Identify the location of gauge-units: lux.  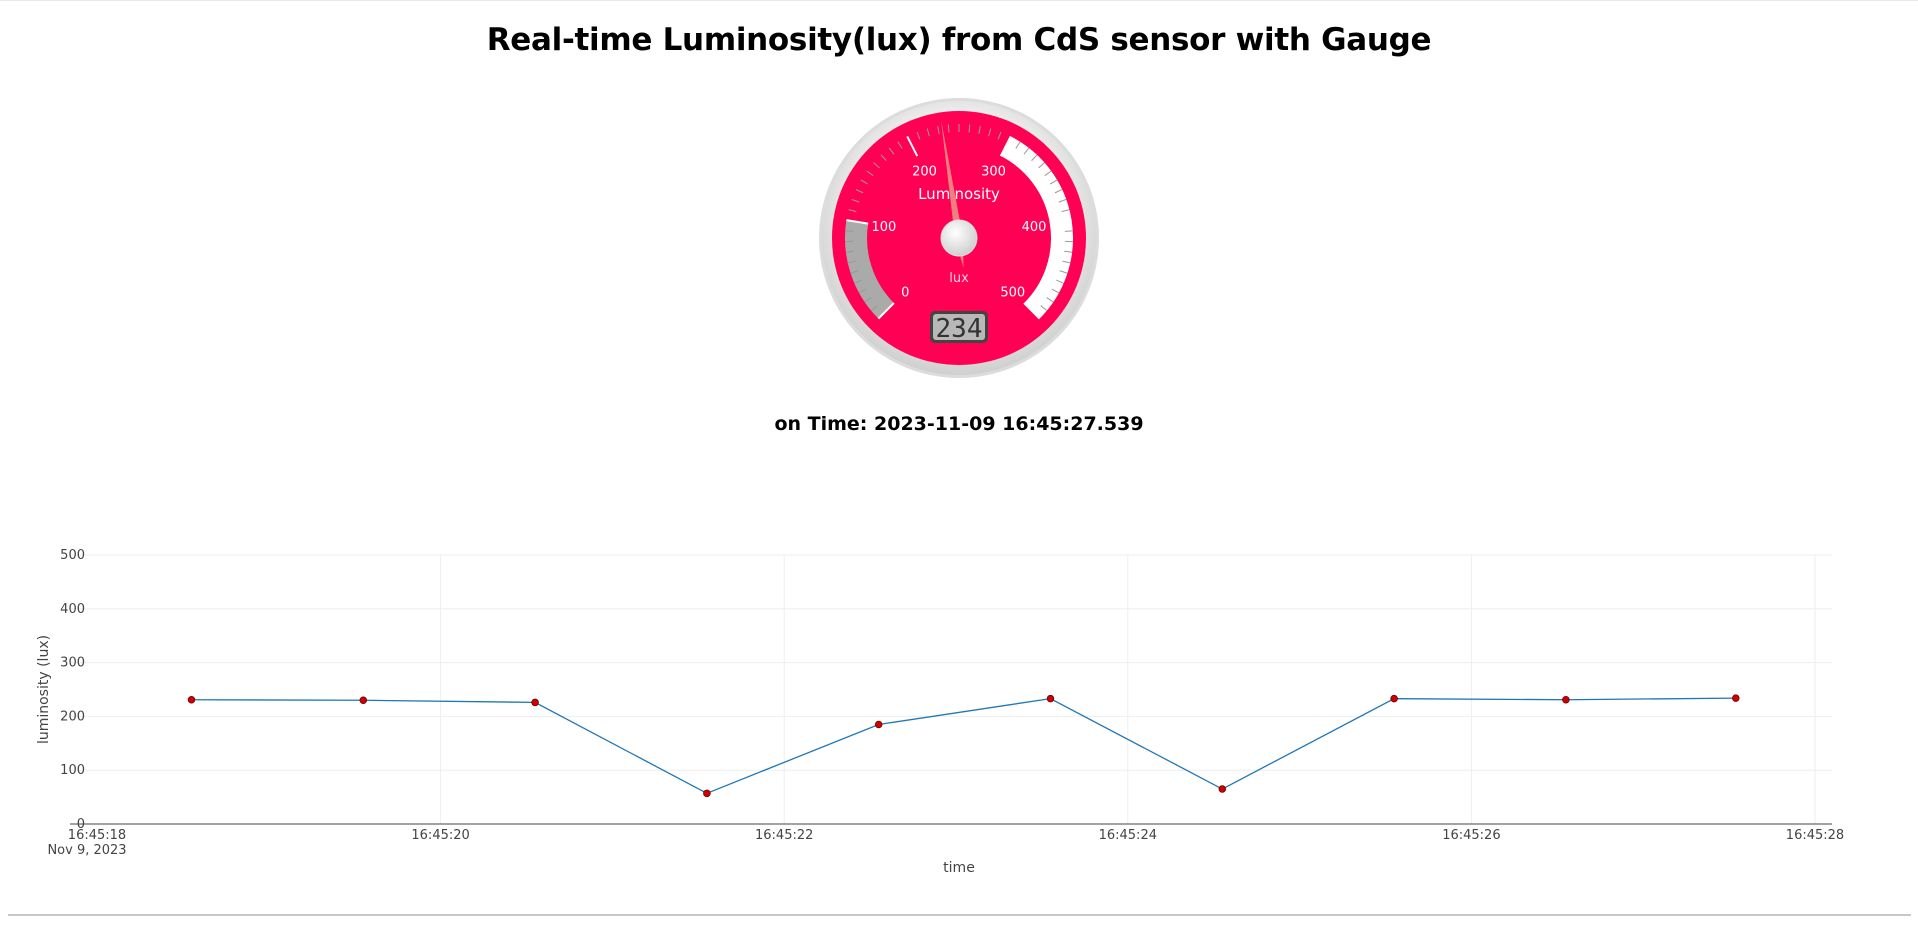
(959, 278).